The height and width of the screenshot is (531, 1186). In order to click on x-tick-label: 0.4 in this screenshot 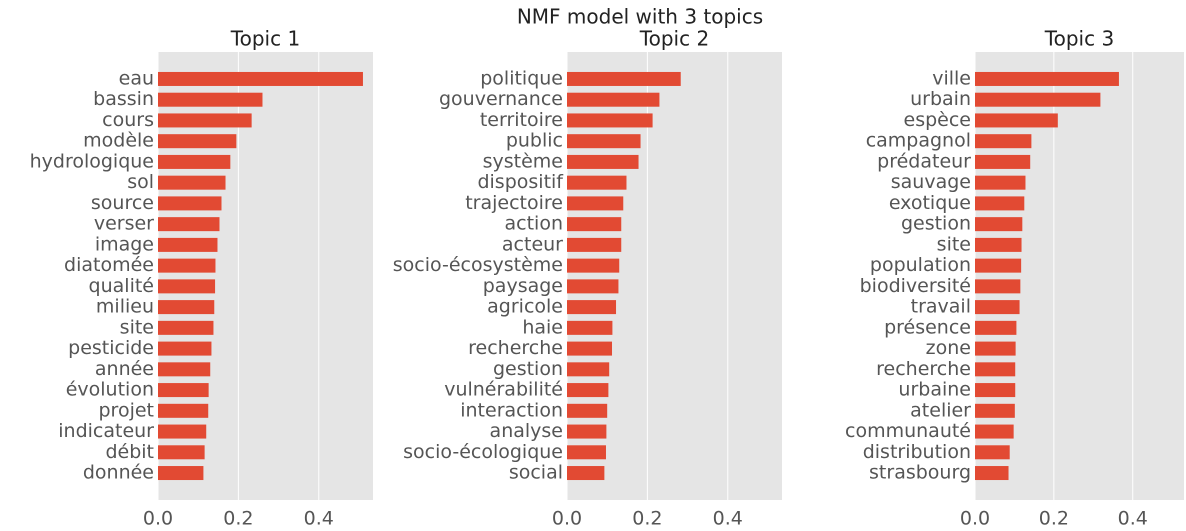, I will do `click(1133, 519)`.